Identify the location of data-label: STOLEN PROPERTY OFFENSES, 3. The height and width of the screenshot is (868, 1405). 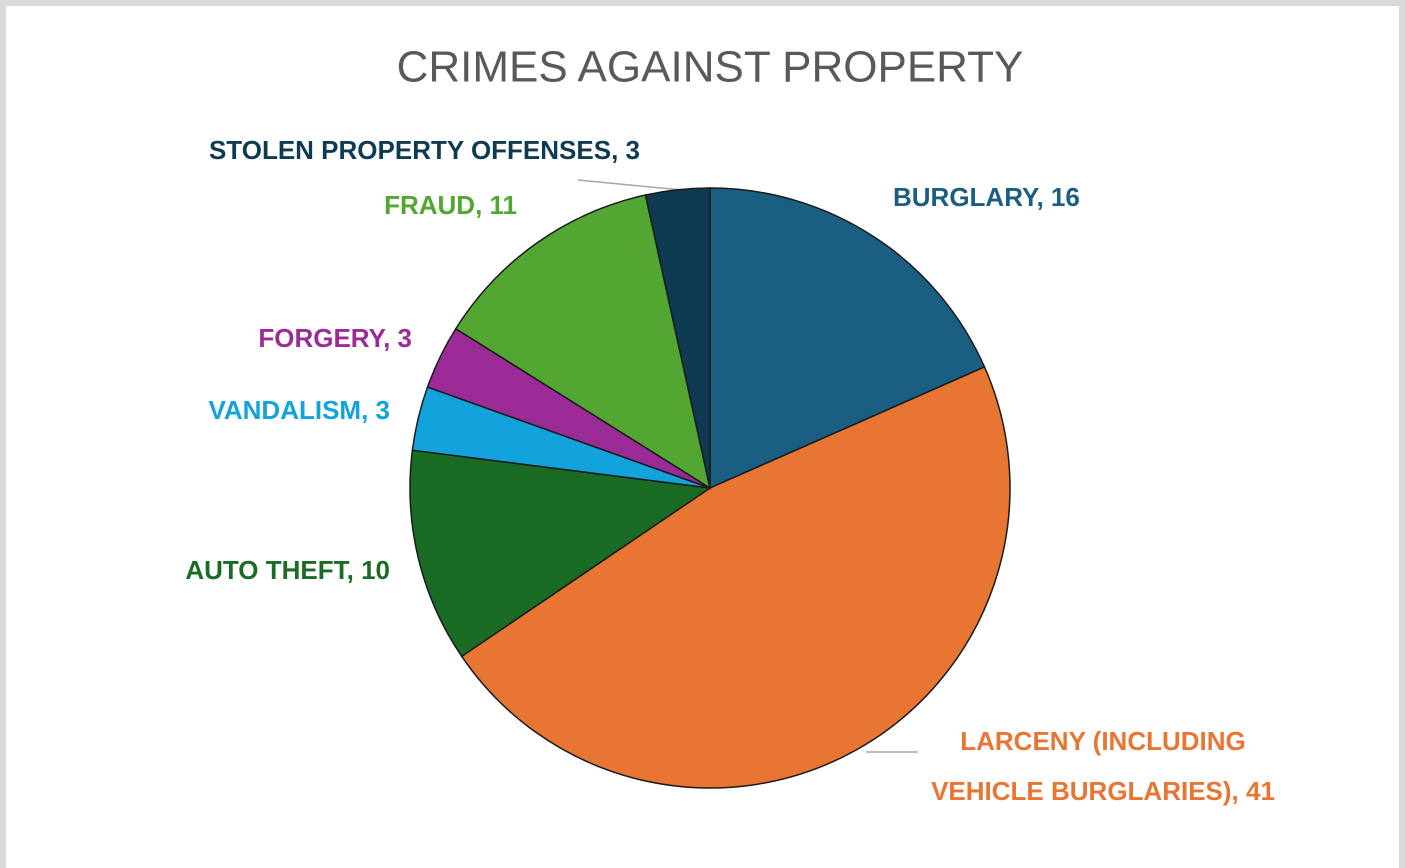
(424, 150).